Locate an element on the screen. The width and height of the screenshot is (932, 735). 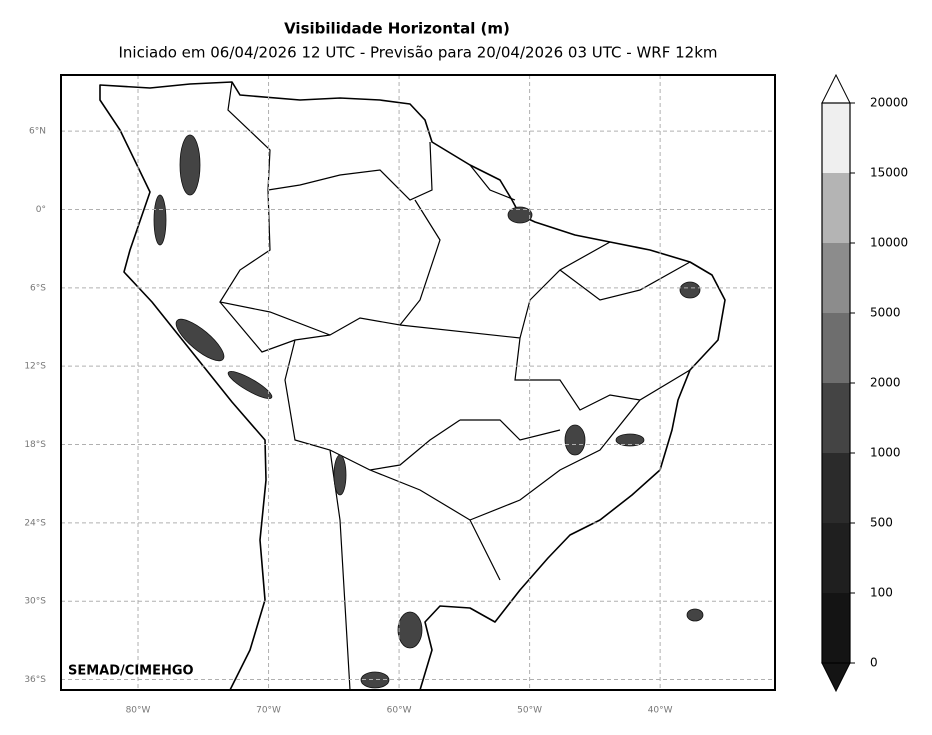
lon-label: 80°W is located at coordinates (138, 711).